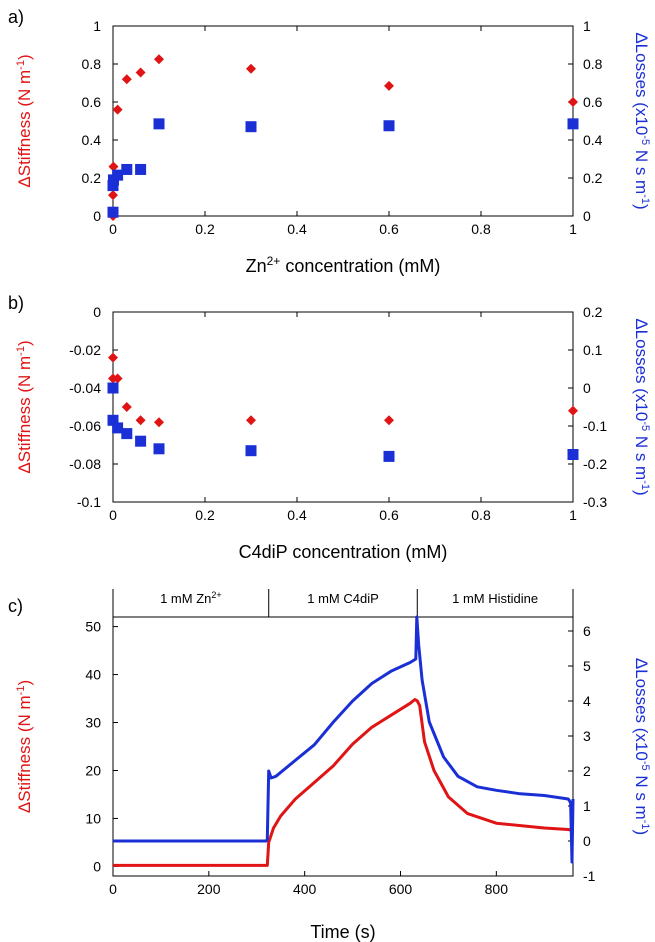 The image size is (655, 942). What do you see at coordinates (191, 598) in the screenshot?
I see `segment-label: 1 mM Zn2+` at bounding box center [191, 598].